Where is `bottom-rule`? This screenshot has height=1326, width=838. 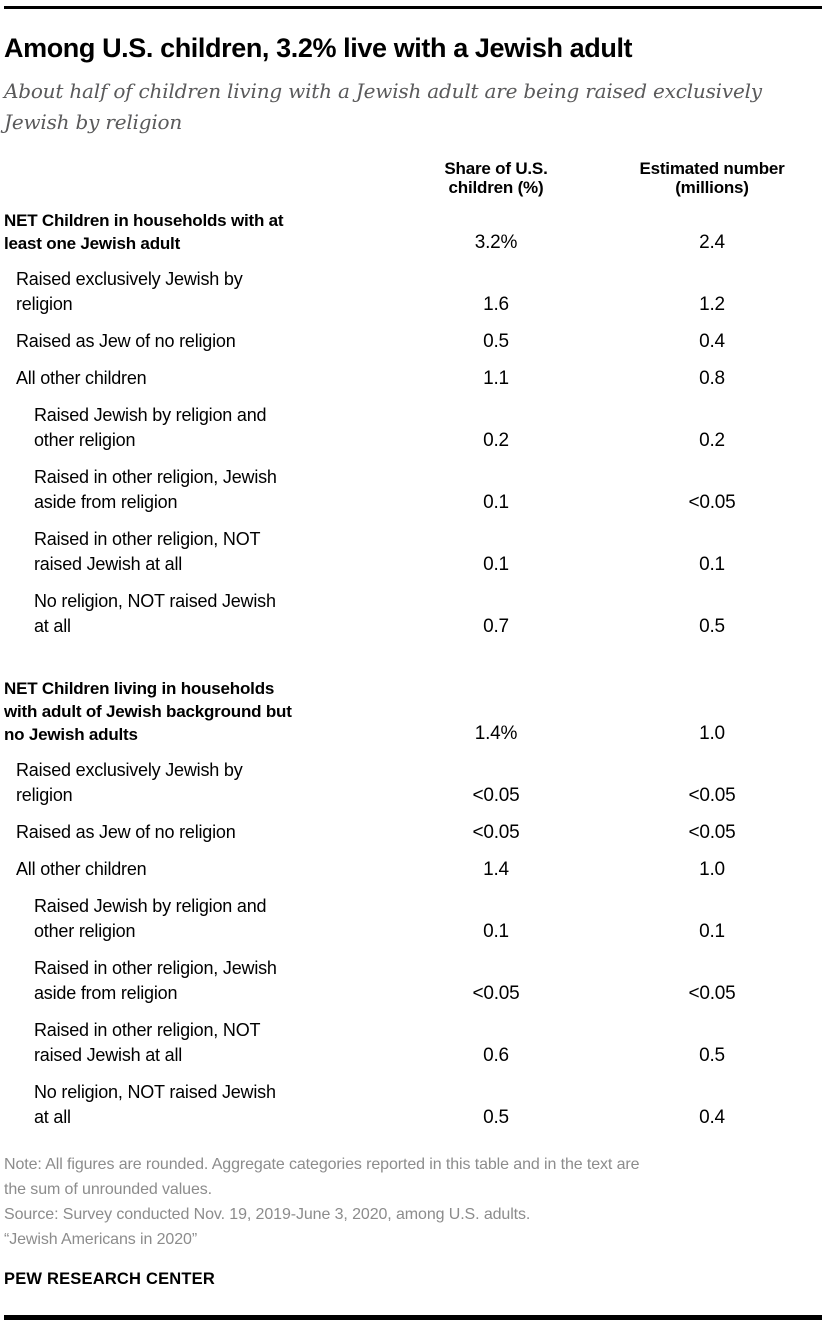
bottom-rule is located at coordinates (413, 1317).